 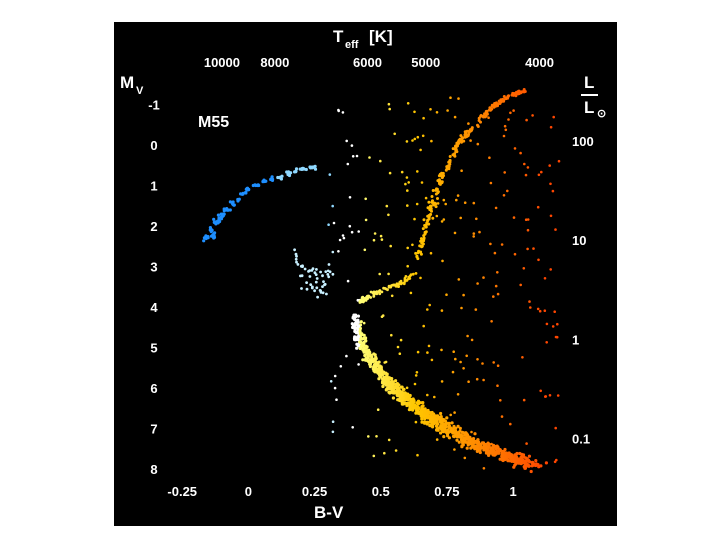 I want to click on y-axis-label-sub: V, so click(x=140, y=91).